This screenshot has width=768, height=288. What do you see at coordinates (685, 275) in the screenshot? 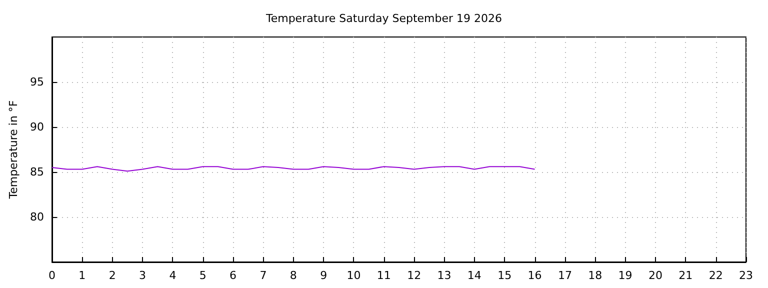
I see `x-tick-label: 21` at bounding box center [685, 275].